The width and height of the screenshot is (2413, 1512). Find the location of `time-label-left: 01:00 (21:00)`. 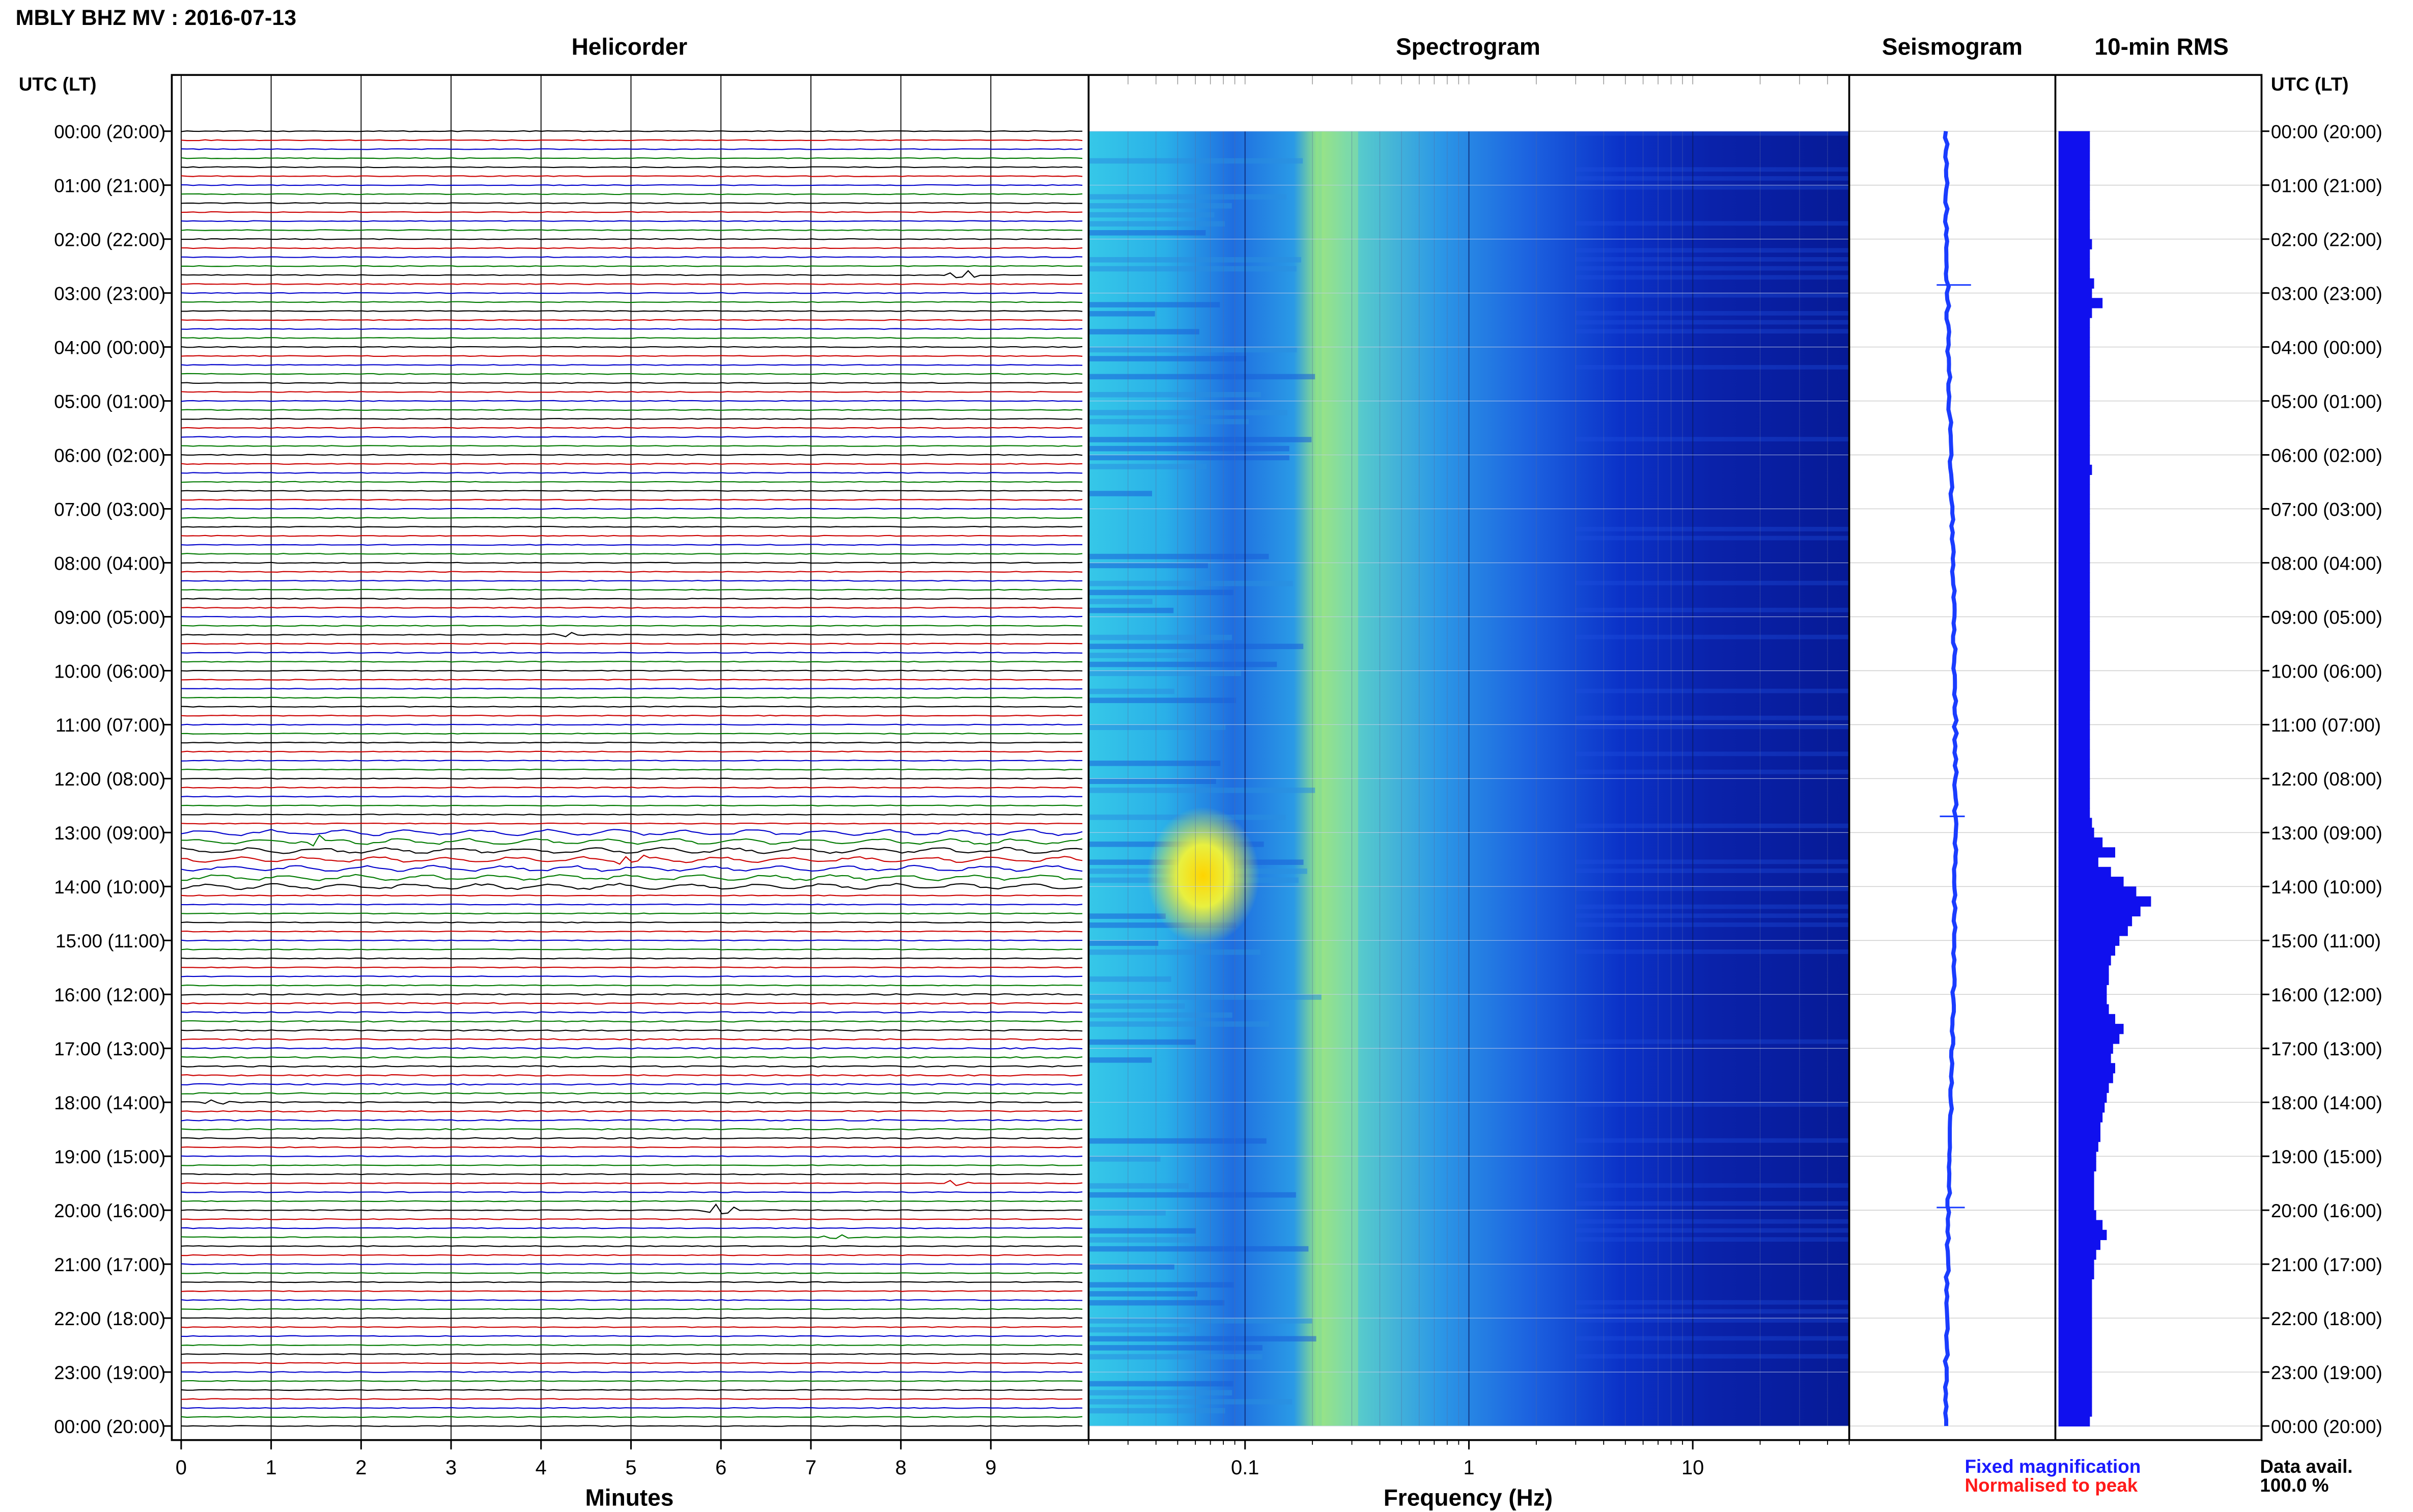

time-label-left: 01:00 (21:00) is located at coordinates (109, 185).